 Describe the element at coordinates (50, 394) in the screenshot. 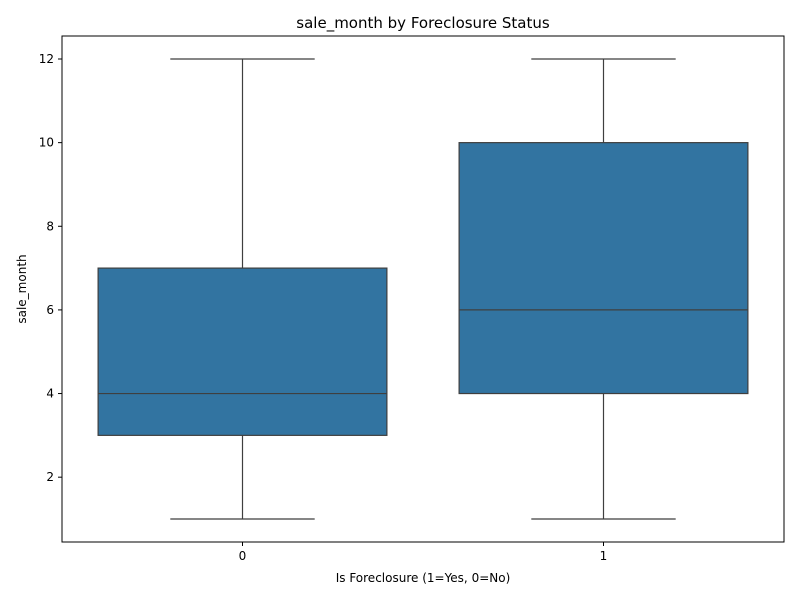

I see `y-tick-label-4: 4` at that location.